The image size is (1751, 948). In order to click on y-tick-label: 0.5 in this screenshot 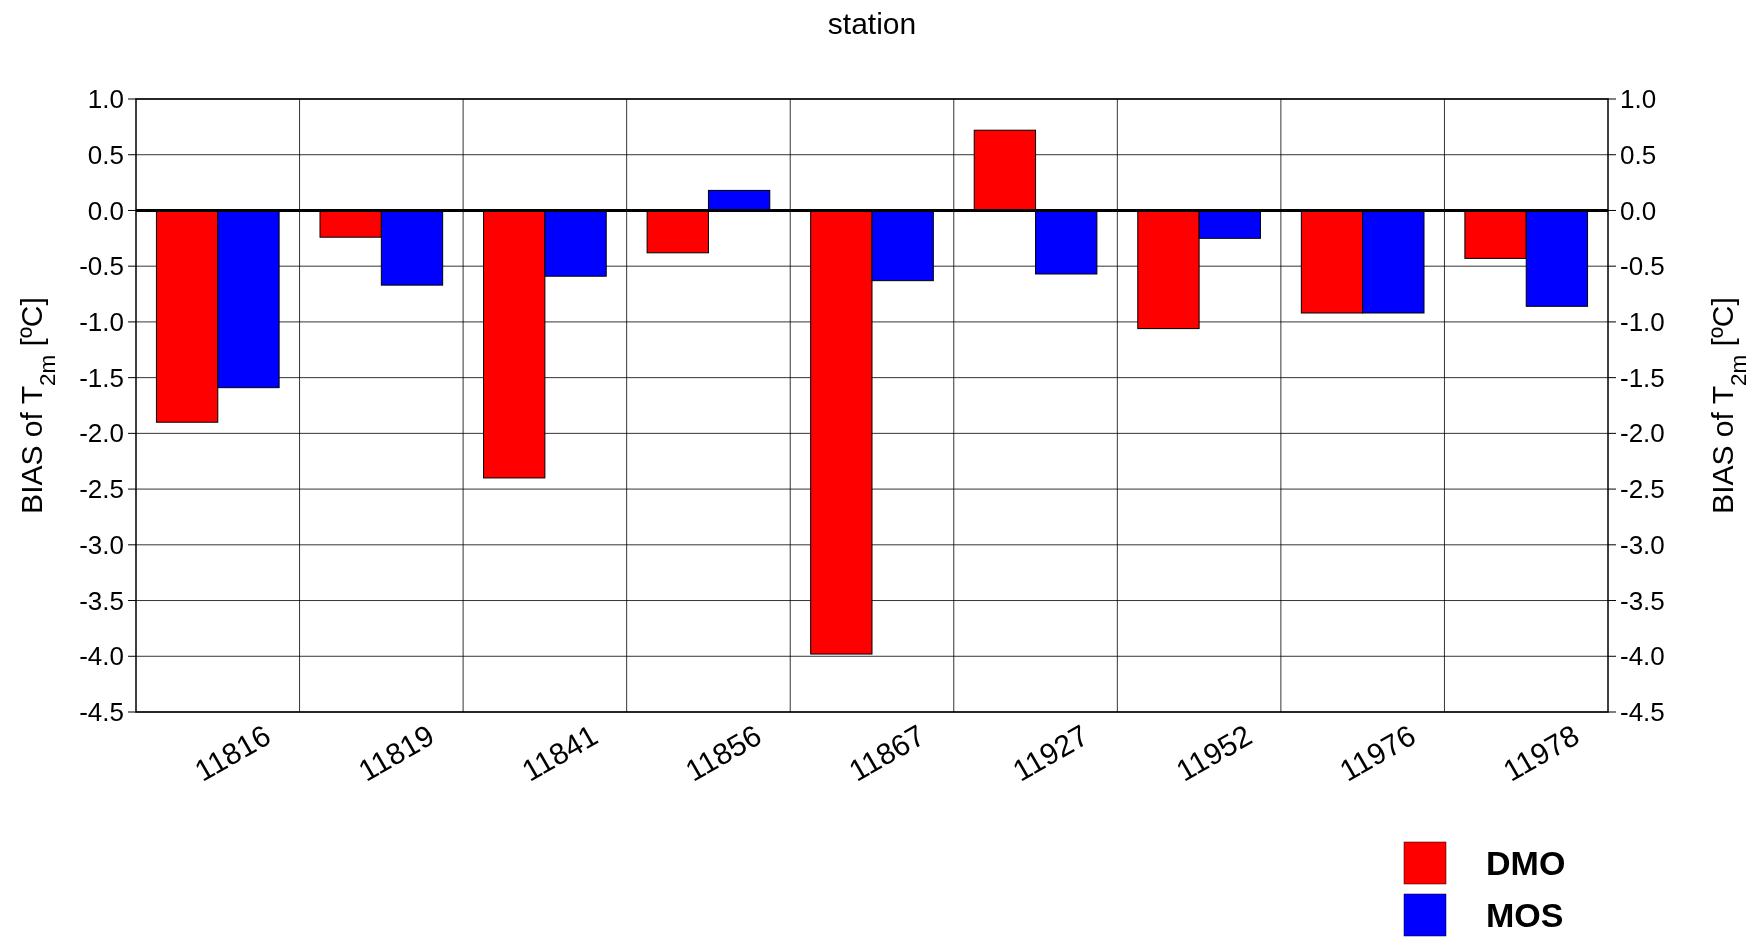, I will do `click(105, 154)`.